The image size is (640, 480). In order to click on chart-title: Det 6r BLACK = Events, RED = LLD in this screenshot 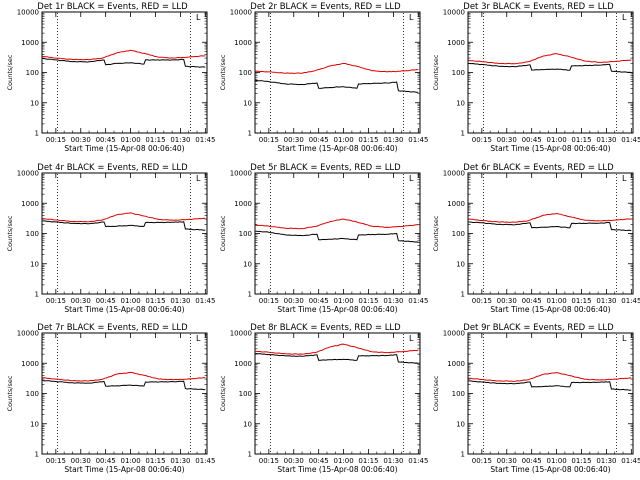, I will do `click(538, 168)`.